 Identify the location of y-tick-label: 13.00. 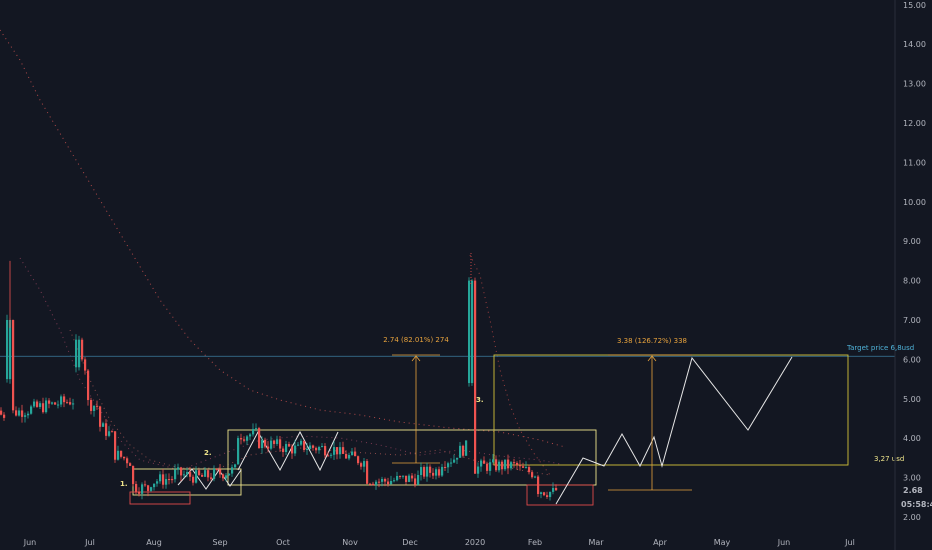
(914, 84).